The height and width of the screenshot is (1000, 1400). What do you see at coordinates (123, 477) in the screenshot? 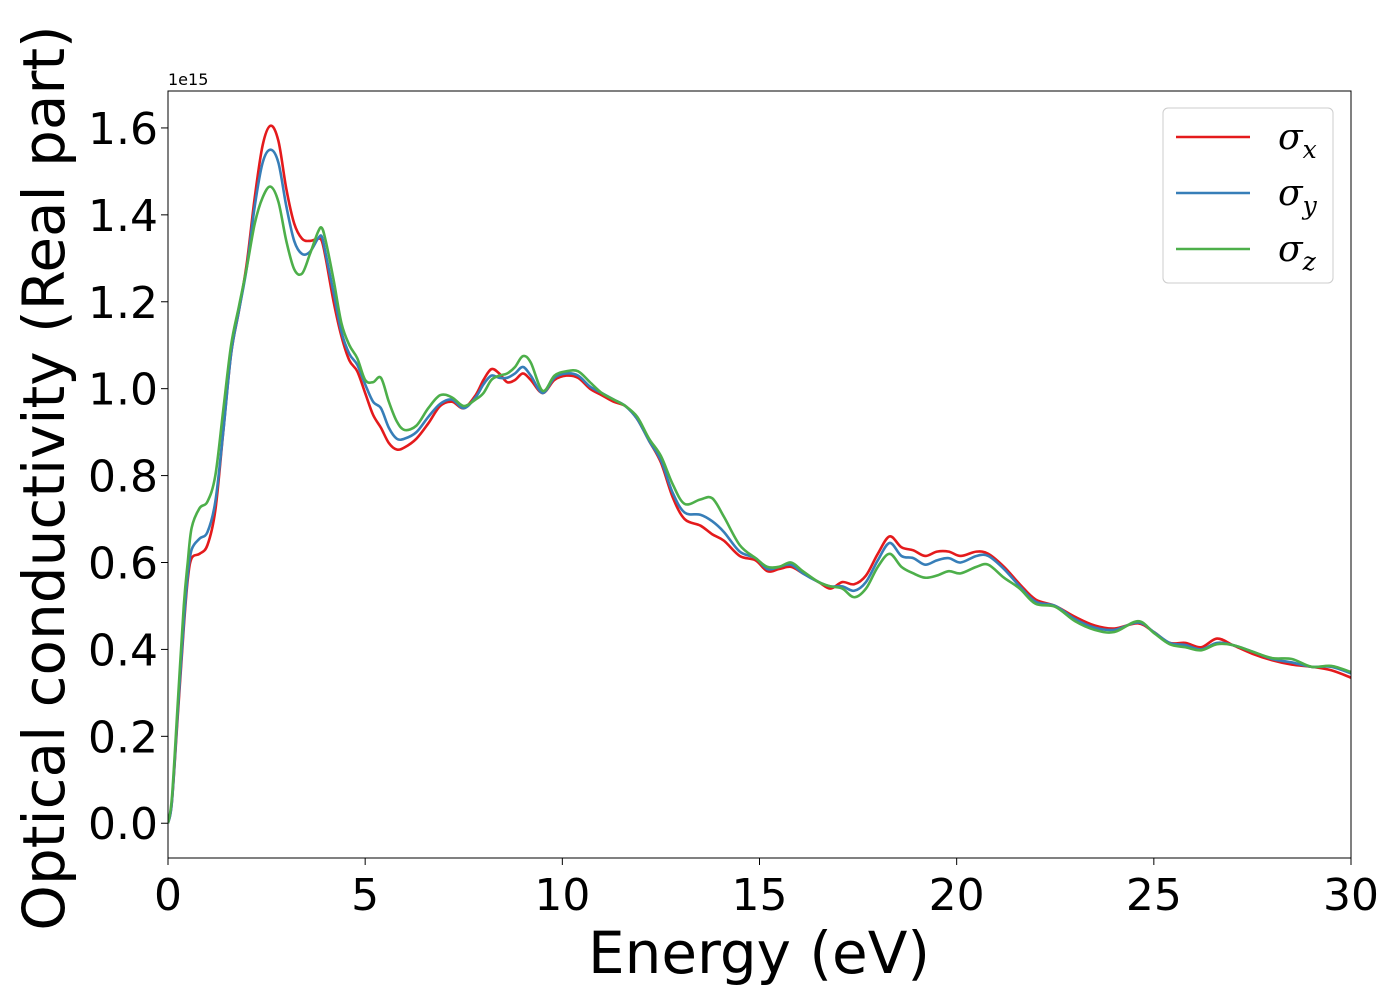
I see `y-tick-label: 0.8` at bounding box center [123, 477].